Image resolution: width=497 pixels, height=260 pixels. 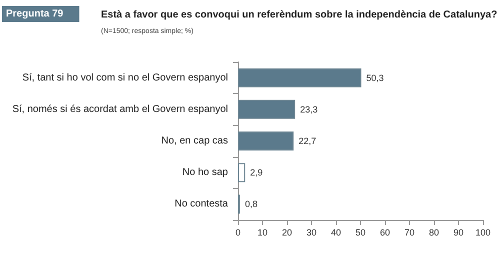 I want to click on x-tick-label: 30, so click(x=311, y=233).